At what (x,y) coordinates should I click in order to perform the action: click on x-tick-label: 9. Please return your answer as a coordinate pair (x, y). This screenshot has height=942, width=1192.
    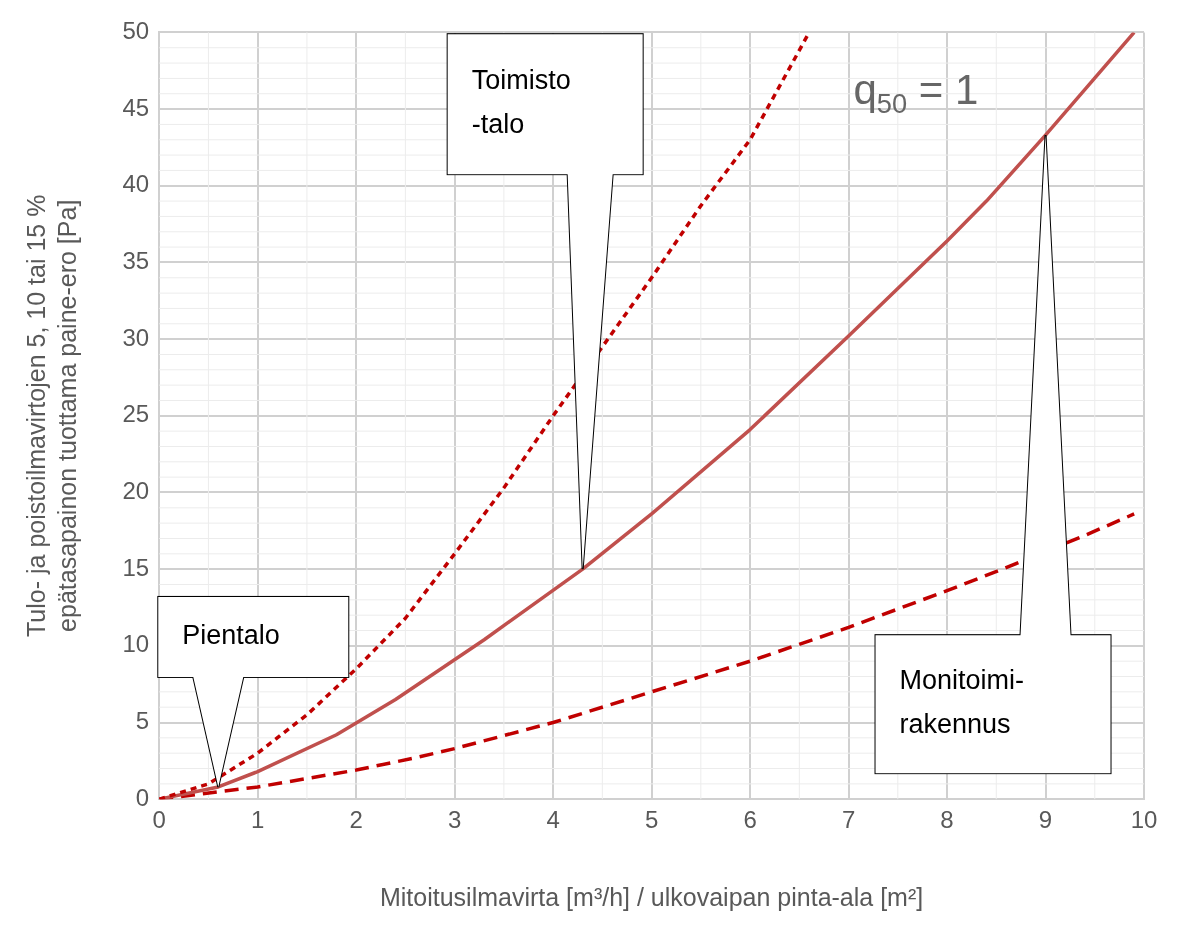
    Looking at the image, I should click on (1045, 820).